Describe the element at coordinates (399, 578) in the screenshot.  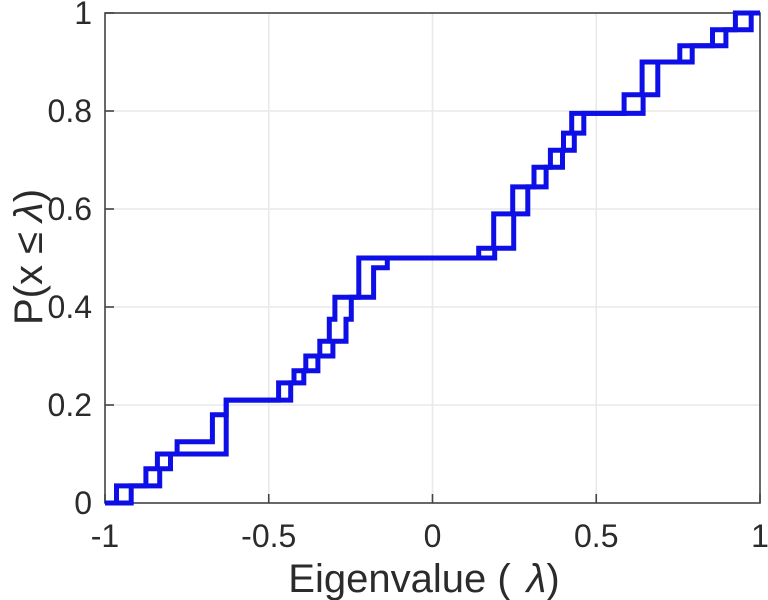
I see `x-axis-label-text: Eigenvalue (` at that location.